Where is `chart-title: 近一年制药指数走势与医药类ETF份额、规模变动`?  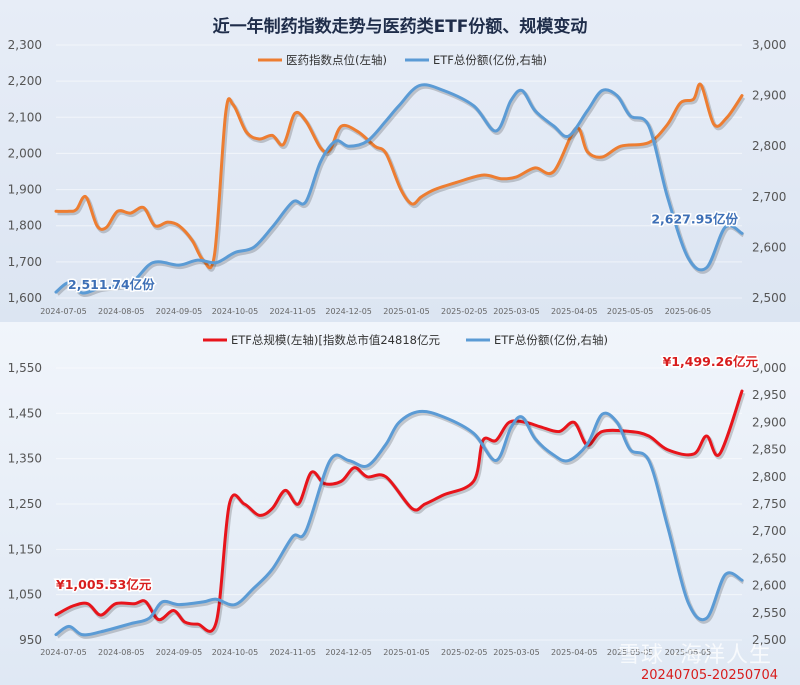
chart-title: 近一年制药指数走势与医药类ETF份额、规模变动 is located at coordinates (400, 26).